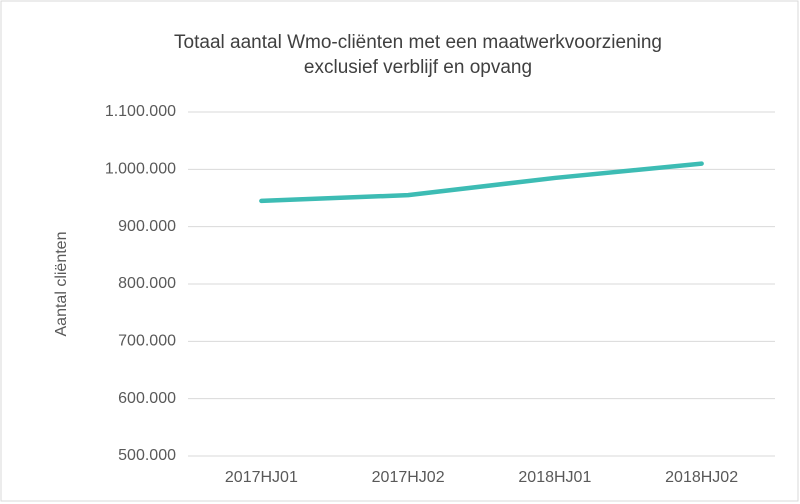  What do you see at coordinates (408, 477) in the screenshot?
I see `x-tick-label: 2017HJ02` at bounding box center [408, 477].